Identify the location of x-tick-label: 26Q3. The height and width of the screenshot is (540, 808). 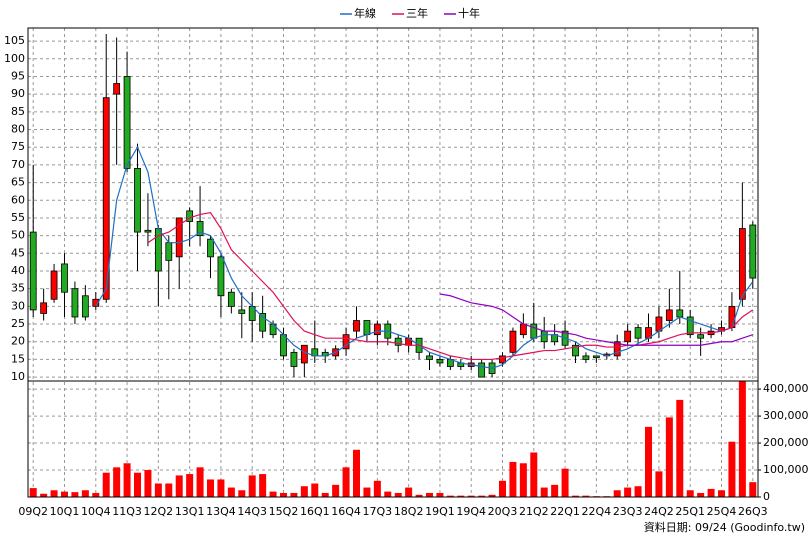
(753, 511).